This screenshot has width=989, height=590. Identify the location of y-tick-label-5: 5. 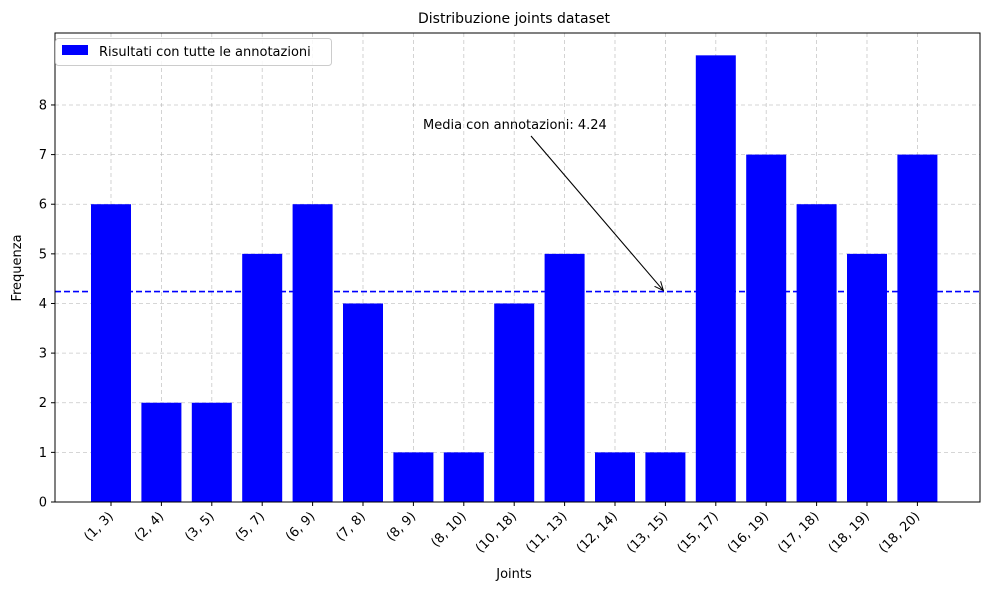
(43, 254).